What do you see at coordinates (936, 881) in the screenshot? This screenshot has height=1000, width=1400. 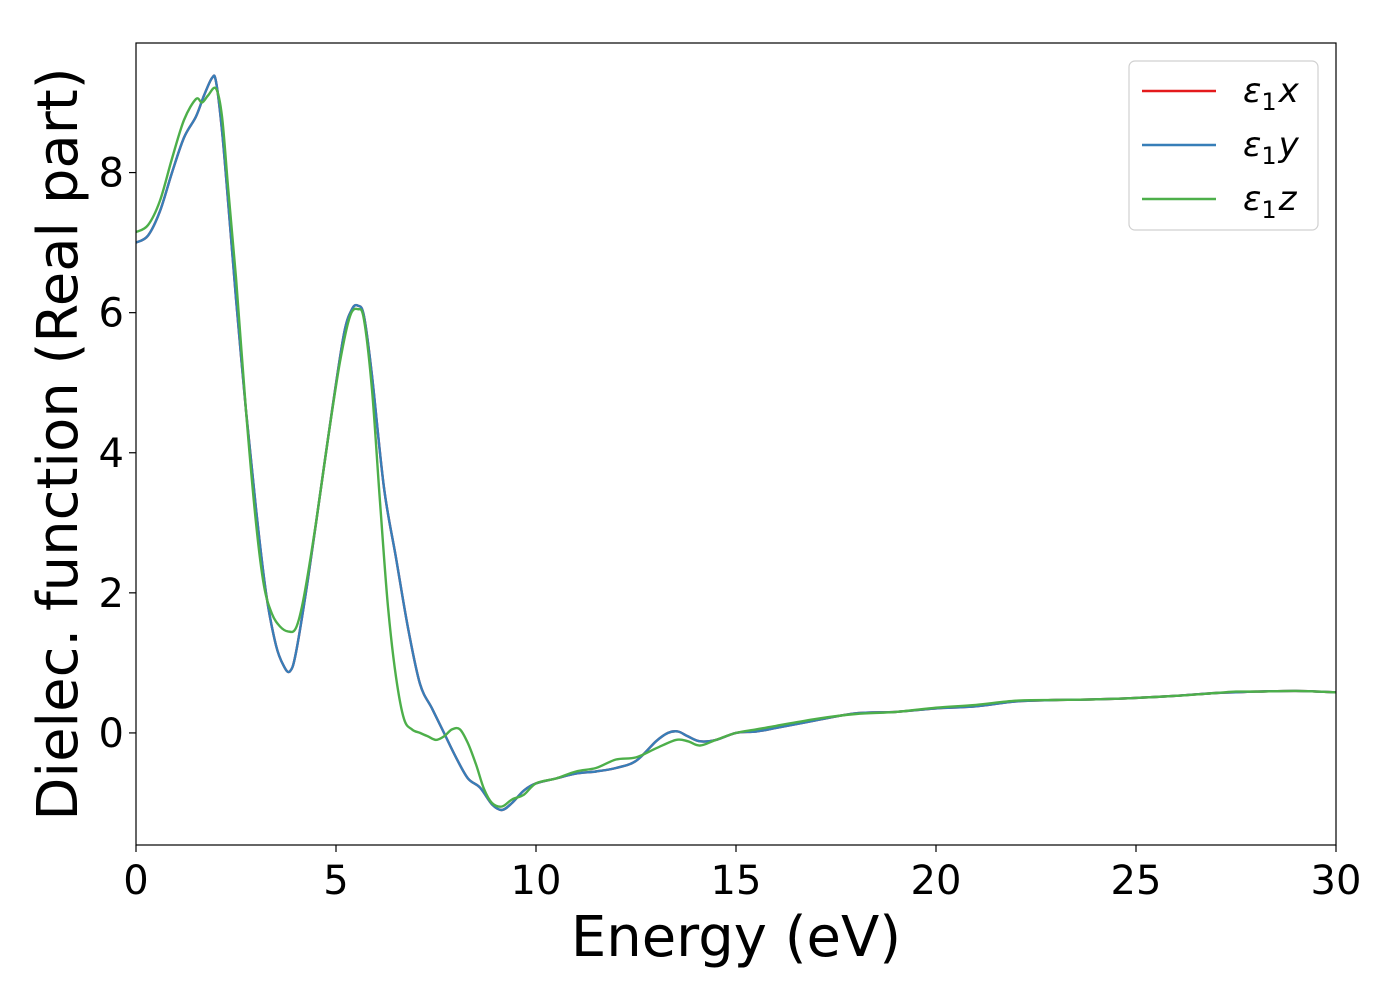 I see `x-tick-label: 20` at bounding box center [936, 881].